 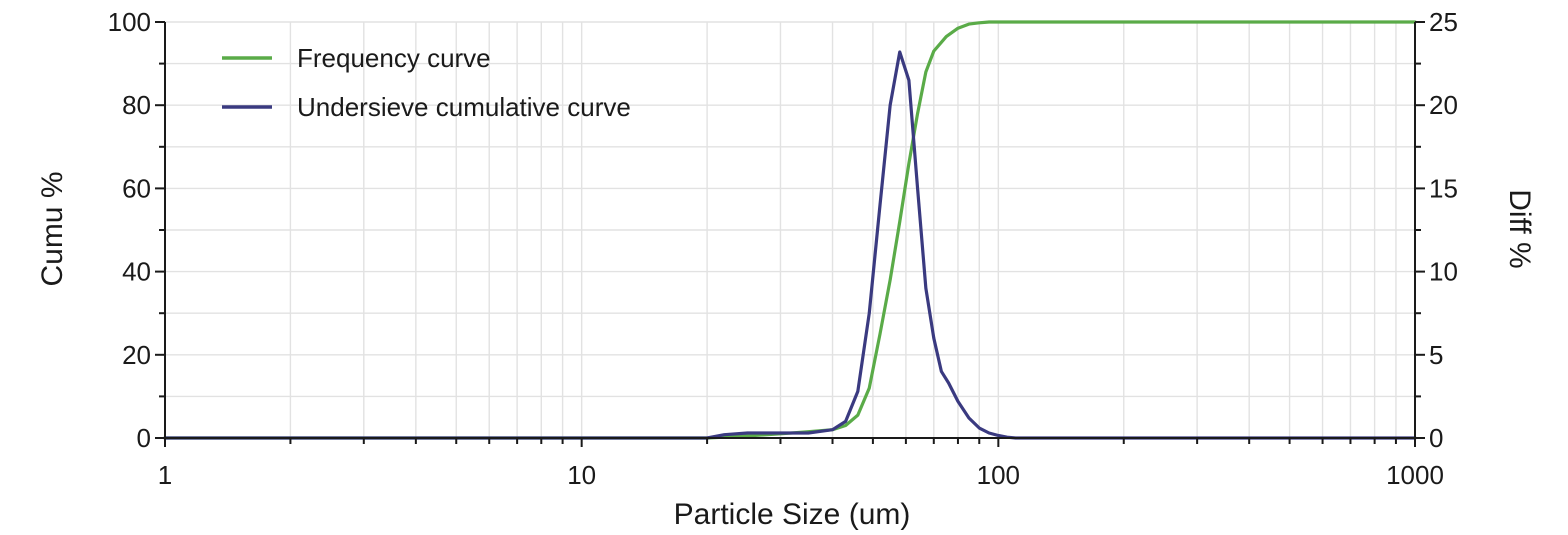 I want to click on y-left-tick-label: 100, so click(x=129, y=22).